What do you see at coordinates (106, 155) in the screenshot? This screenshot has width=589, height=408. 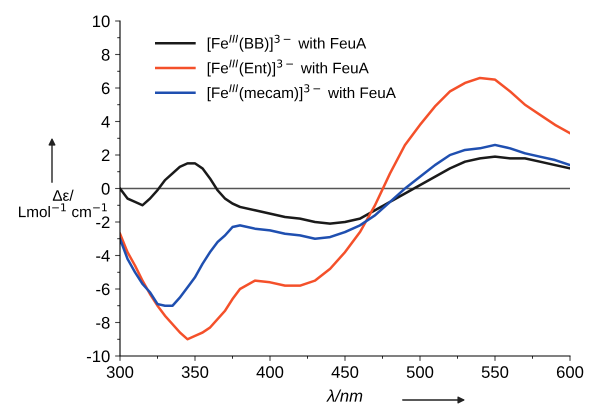 I see `y-tick-label: 2` at bounding box center [106, 155].